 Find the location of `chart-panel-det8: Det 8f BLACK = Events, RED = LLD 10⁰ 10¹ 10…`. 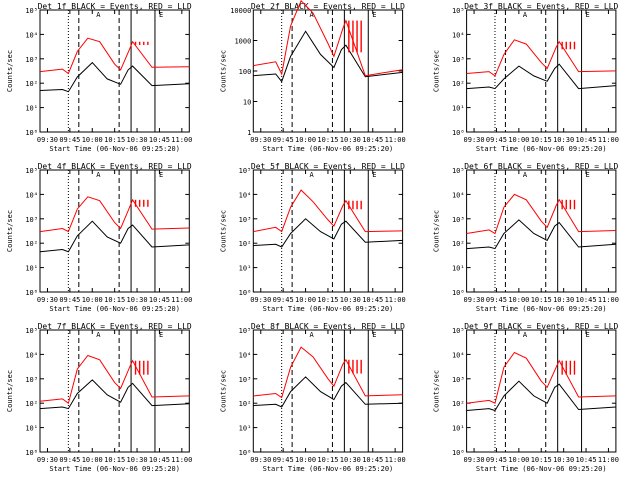

chart-panel-det8: Det 8f BLACK = Events, RED = LLD 10⁰ 10¹ 10… is located at coordinates (312, 397).